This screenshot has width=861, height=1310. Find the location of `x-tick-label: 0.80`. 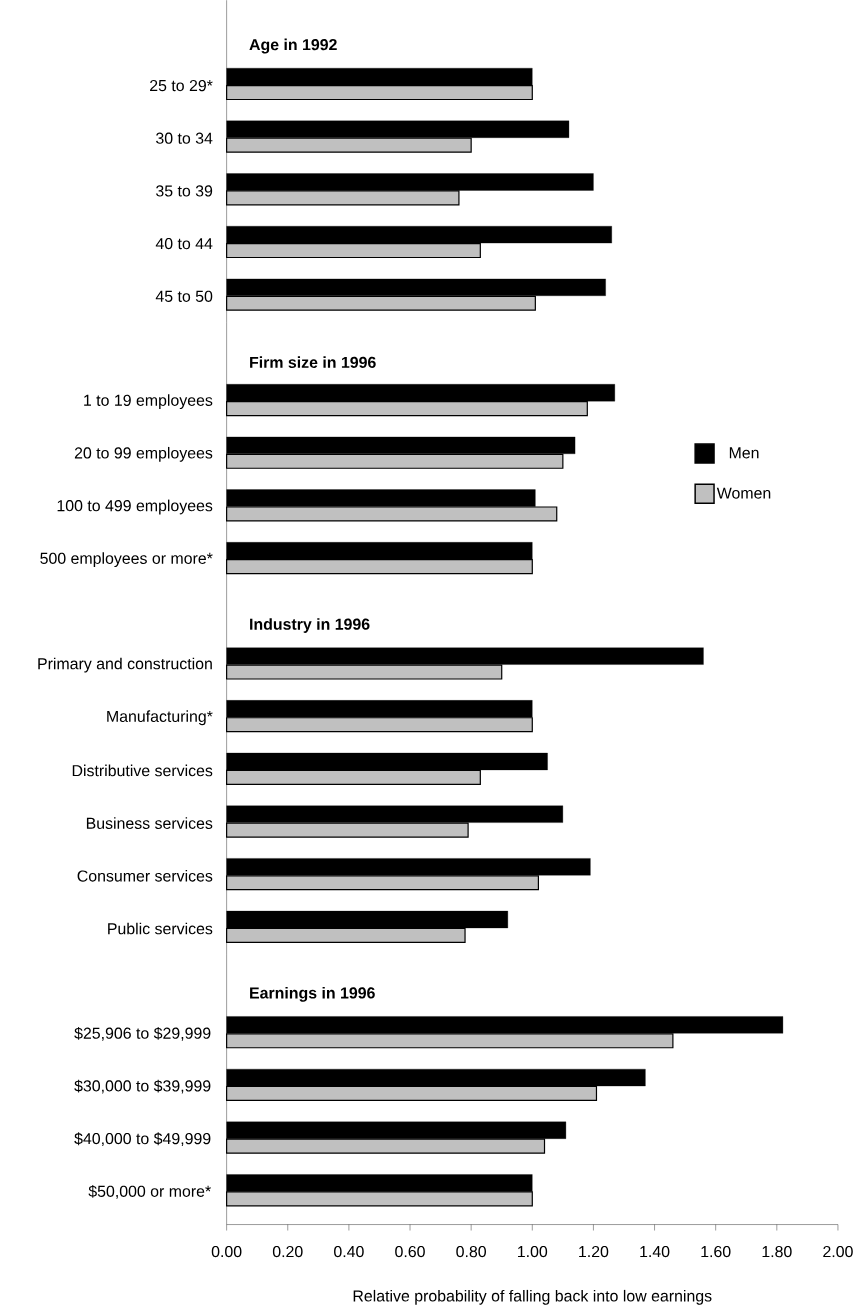

x-tick-label: 0.80 is located at coordinates (471, 1251).